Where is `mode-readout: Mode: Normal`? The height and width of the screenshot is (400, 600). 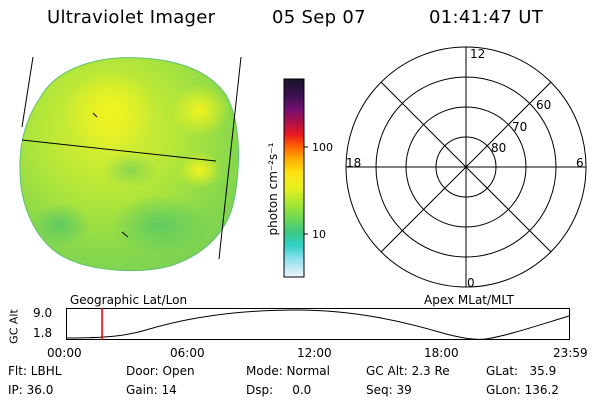 mode-readout: Mode: Normal is located at coordinates (288, 371).